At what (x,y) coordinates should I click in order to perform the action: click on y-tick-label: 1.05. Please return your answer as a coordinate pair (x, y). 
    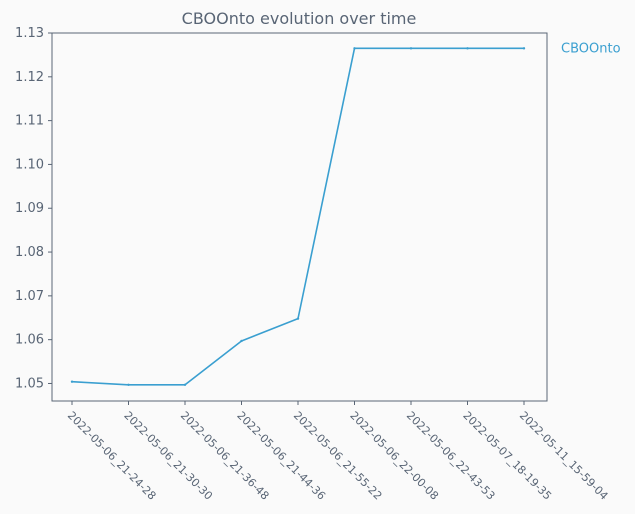
    Looking at the image, I should click on (29, 383).